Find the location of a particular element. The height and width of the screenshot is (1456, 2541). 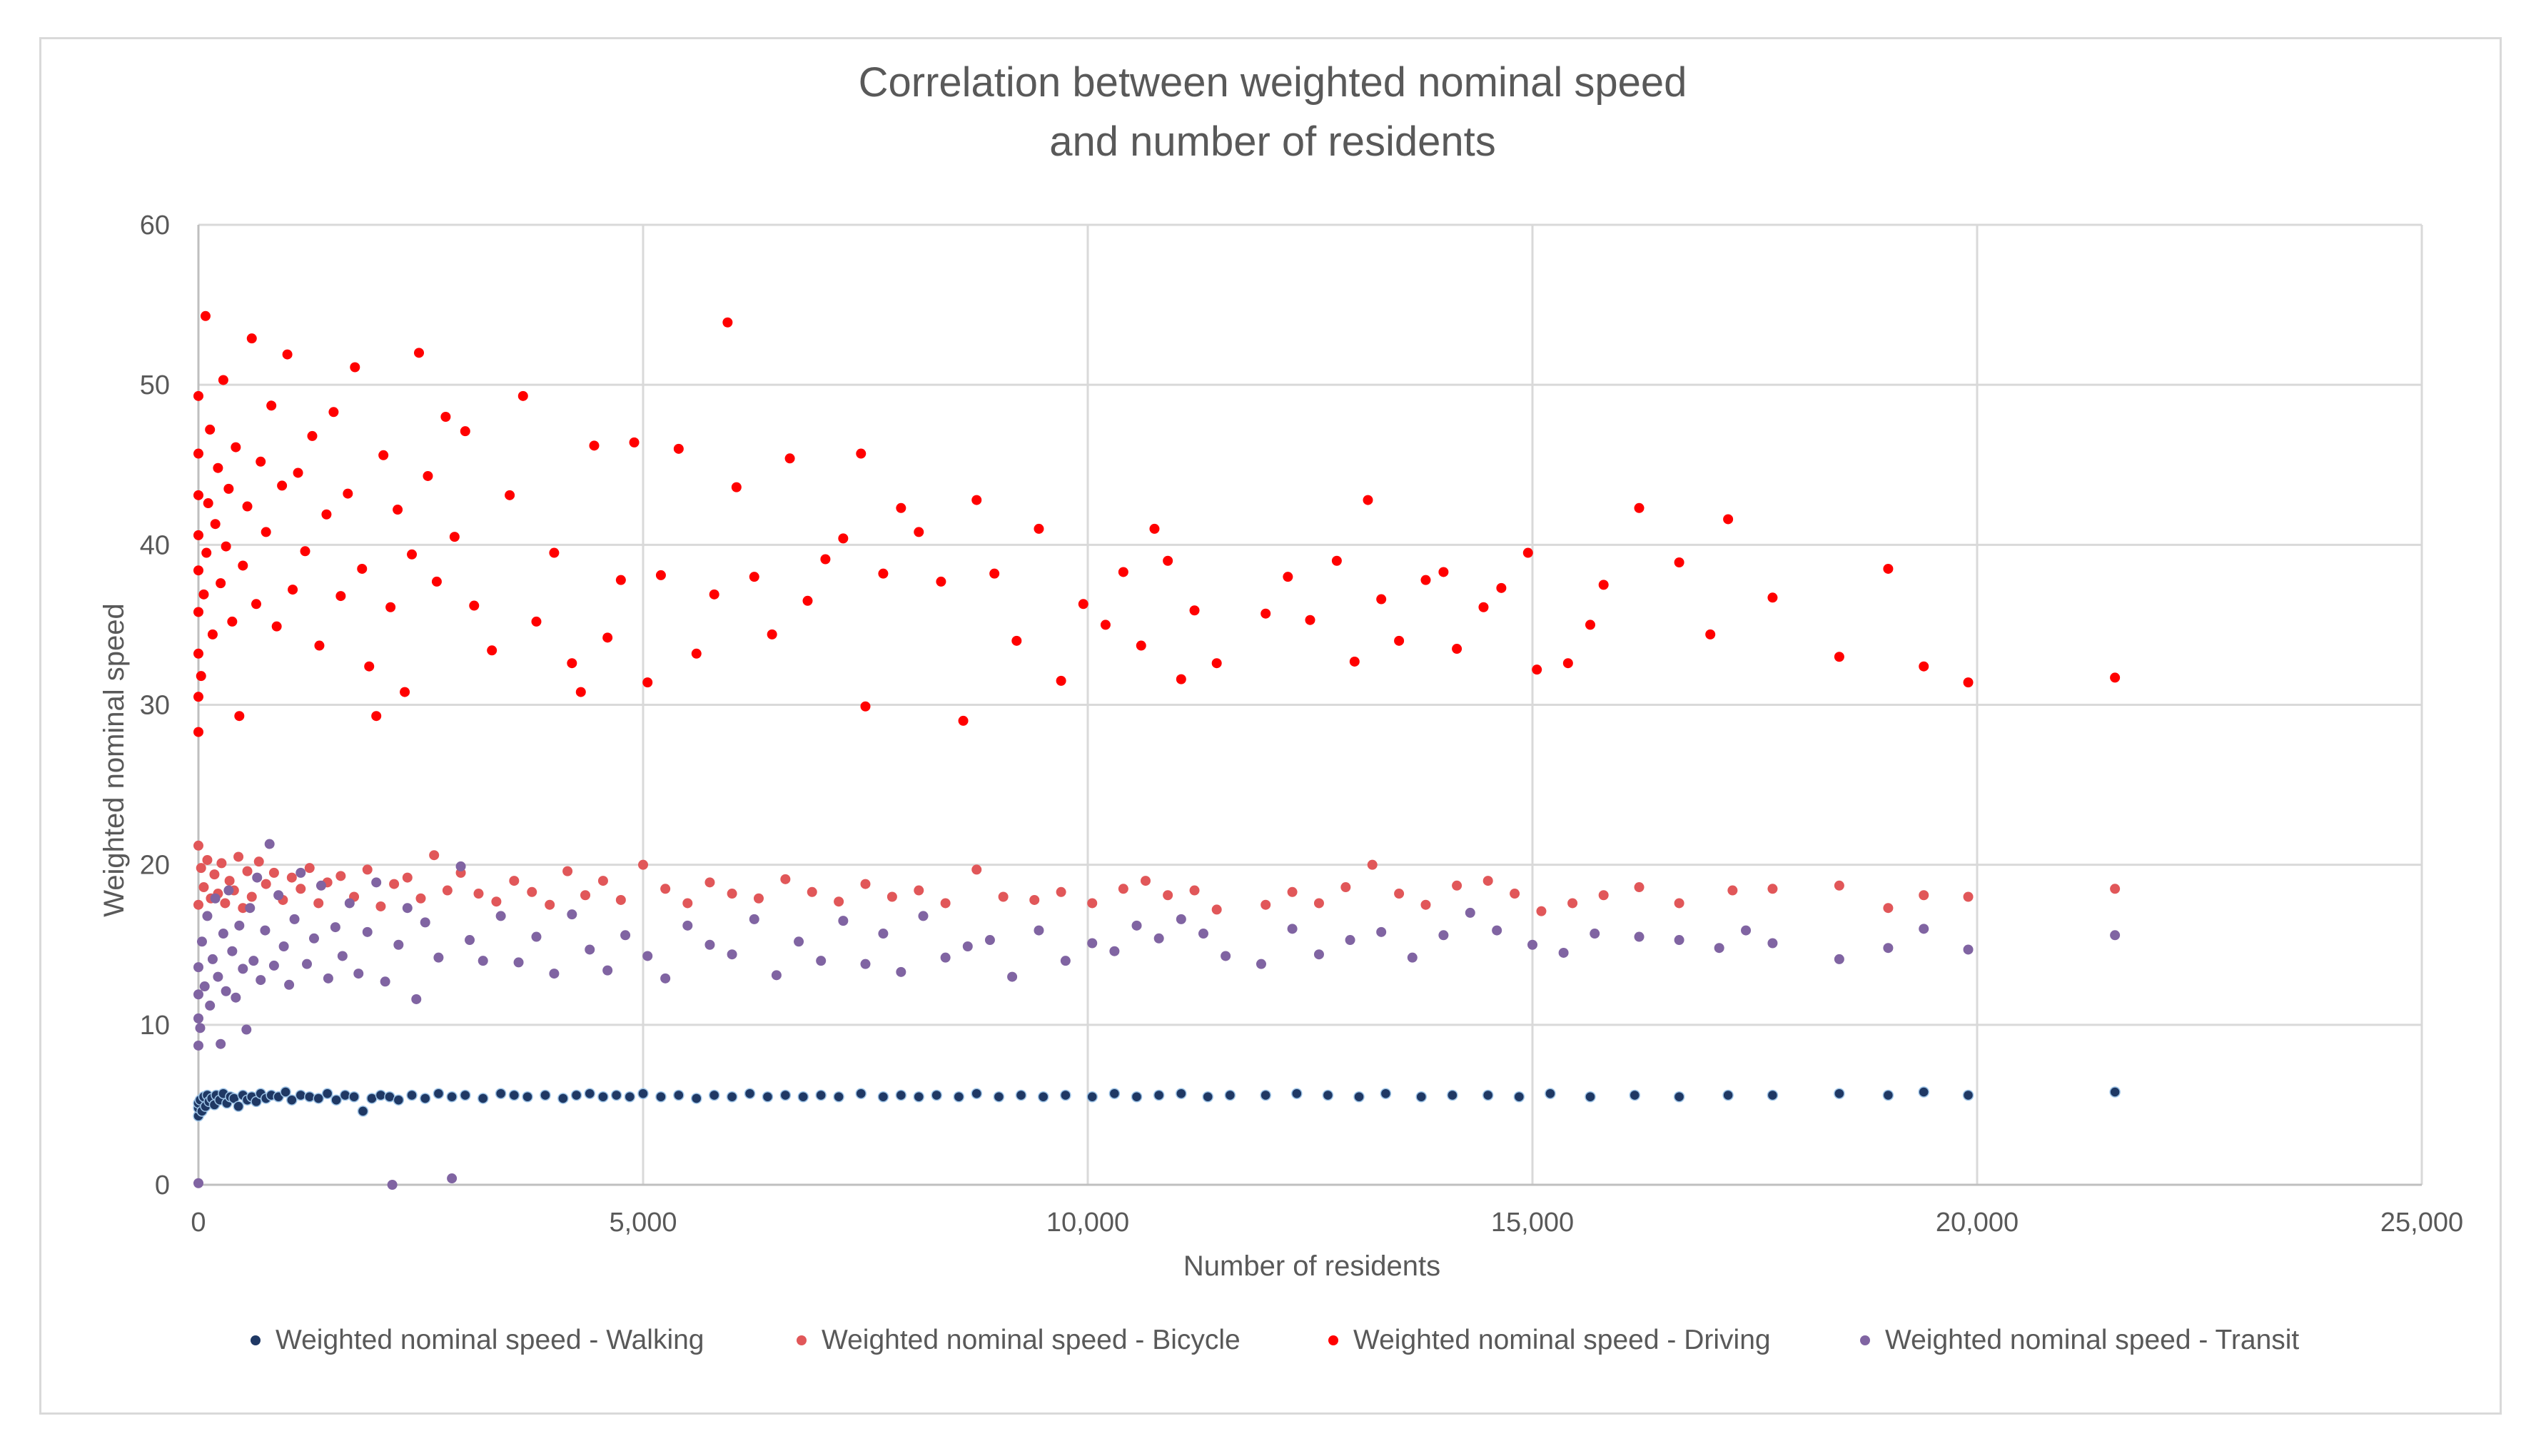

legend-label: Weighted nominal speed - Transit is located at coordinates (2092, 1340).